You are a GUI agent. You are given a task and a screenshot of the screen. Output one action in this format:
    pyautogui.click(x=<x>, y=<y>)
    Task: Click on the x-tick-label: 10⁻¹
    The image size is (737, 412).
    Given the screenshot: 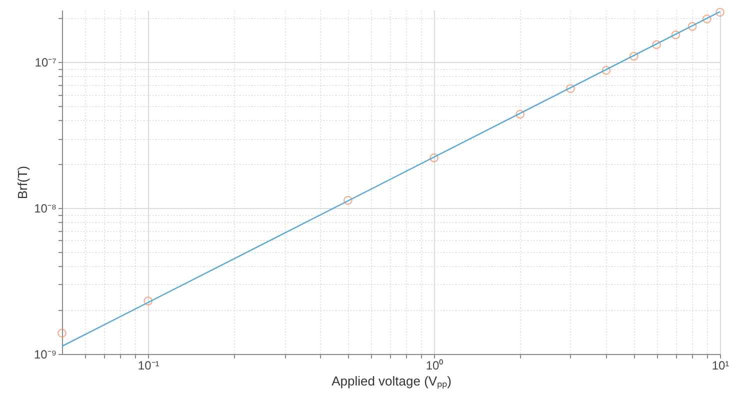 What is the action you would take?
    pyautogui.click(x=149, y=365)
    